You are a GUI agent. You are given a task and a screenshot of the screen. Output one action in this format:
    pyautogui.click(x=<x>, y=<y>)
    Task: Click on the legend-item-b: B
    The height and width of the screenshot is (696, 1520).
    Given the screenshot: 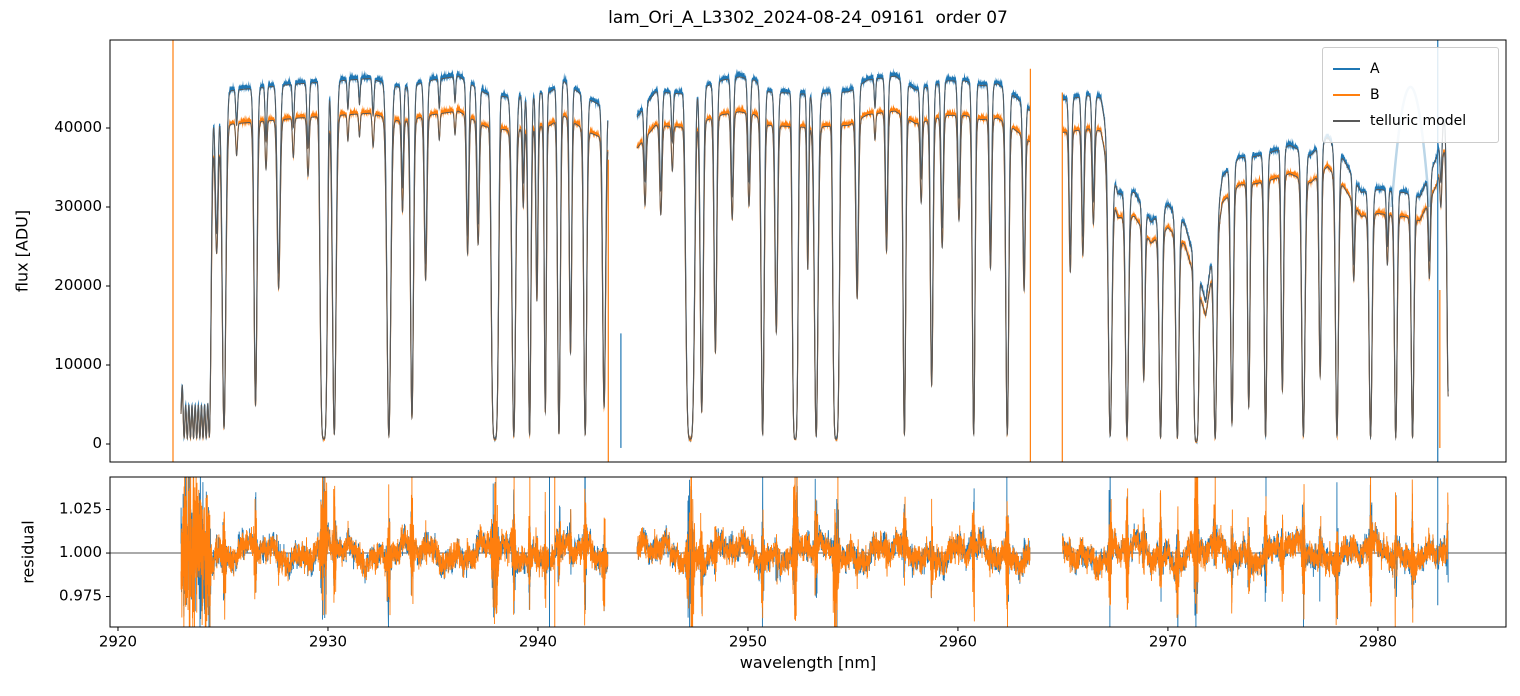 What is the action you would take?
    pyautogui.click(x=1410, y=95)
    